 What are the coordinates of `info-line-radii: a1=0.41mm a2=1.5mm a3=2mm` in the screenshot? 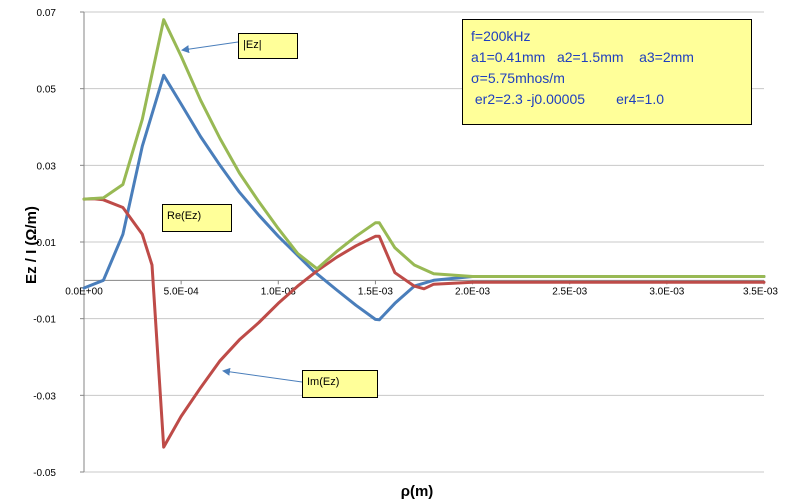 It's located at (582, 57).